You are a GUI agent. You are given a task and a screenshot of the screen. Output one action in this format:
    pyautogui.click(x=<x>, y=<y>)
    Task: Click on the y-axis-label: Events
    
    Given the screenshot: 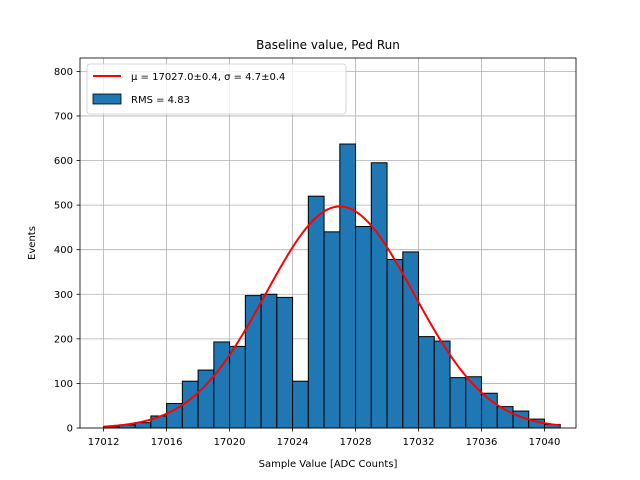 What is the action you would take?
    pyautogui.click(x=32, y=243)
    